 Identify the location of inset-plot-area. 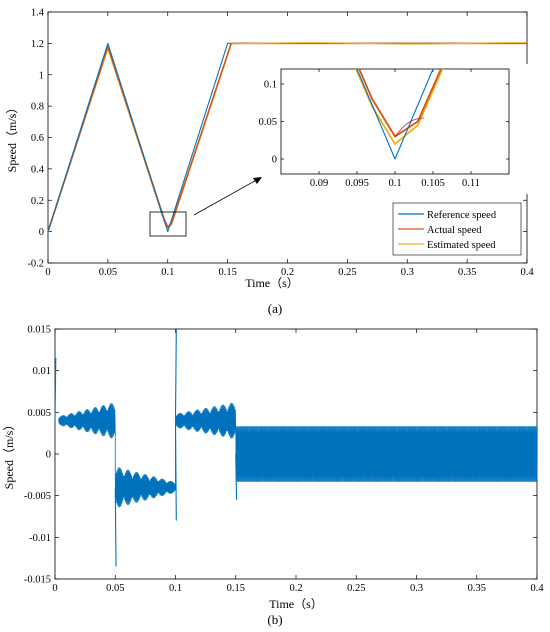
(395, 121).